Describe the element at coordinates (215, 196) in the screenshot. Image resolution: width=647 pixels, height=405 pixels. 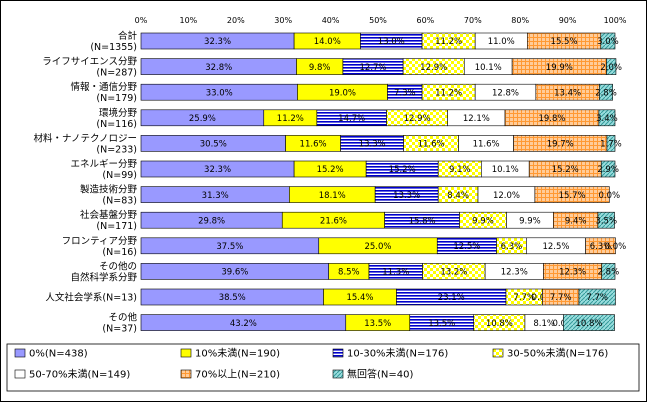
I see `data-label: 31.3%` at that location.